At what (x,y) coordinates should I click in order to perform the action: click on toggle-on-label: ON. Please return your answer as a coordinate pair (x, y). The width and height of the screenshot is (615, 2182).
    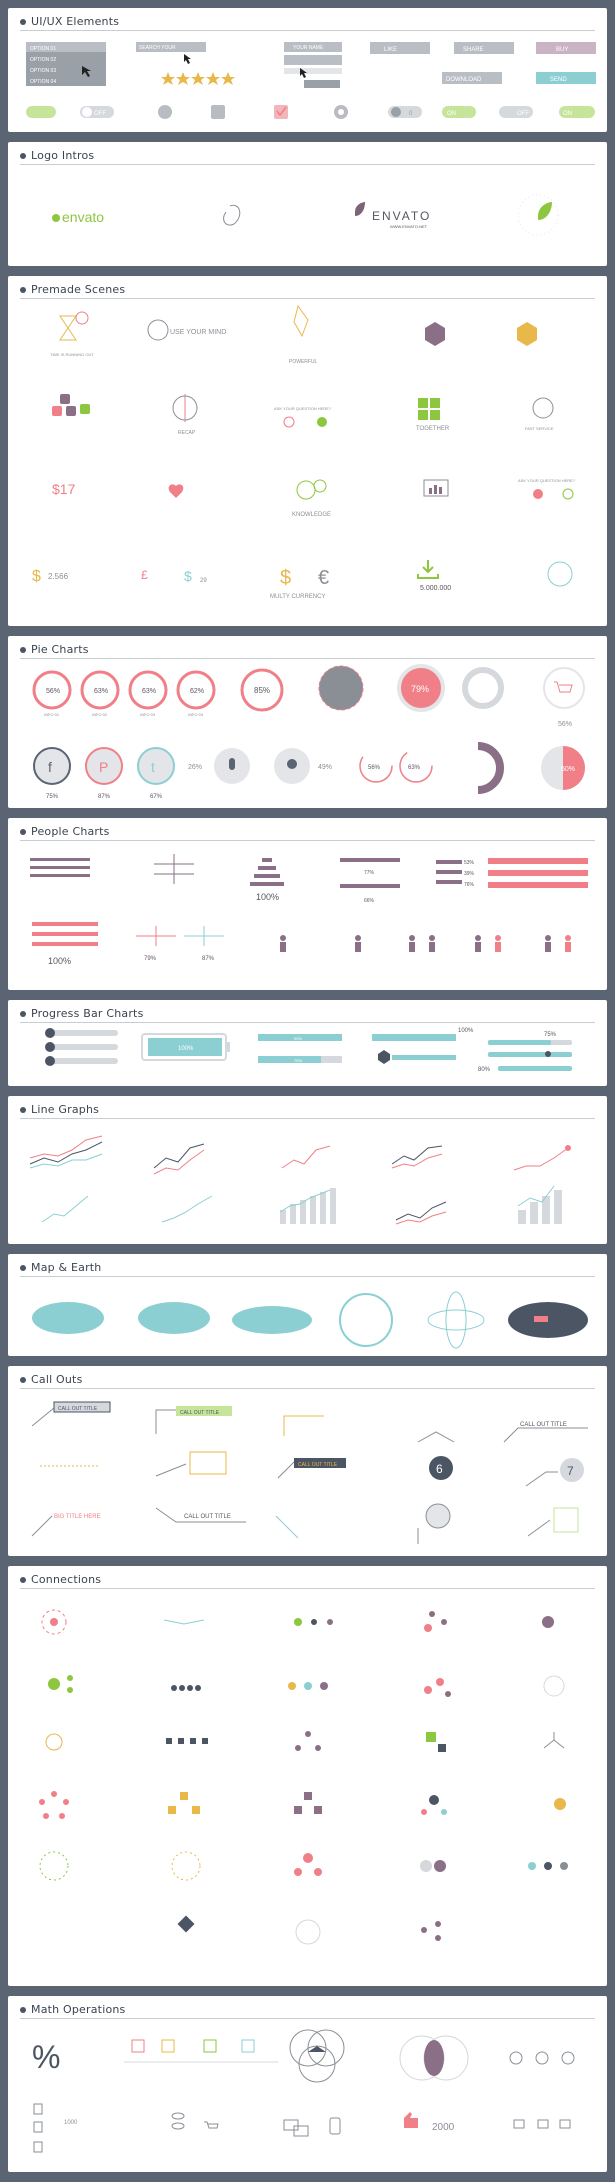
    Looking at the image, I should click on (451, 114).